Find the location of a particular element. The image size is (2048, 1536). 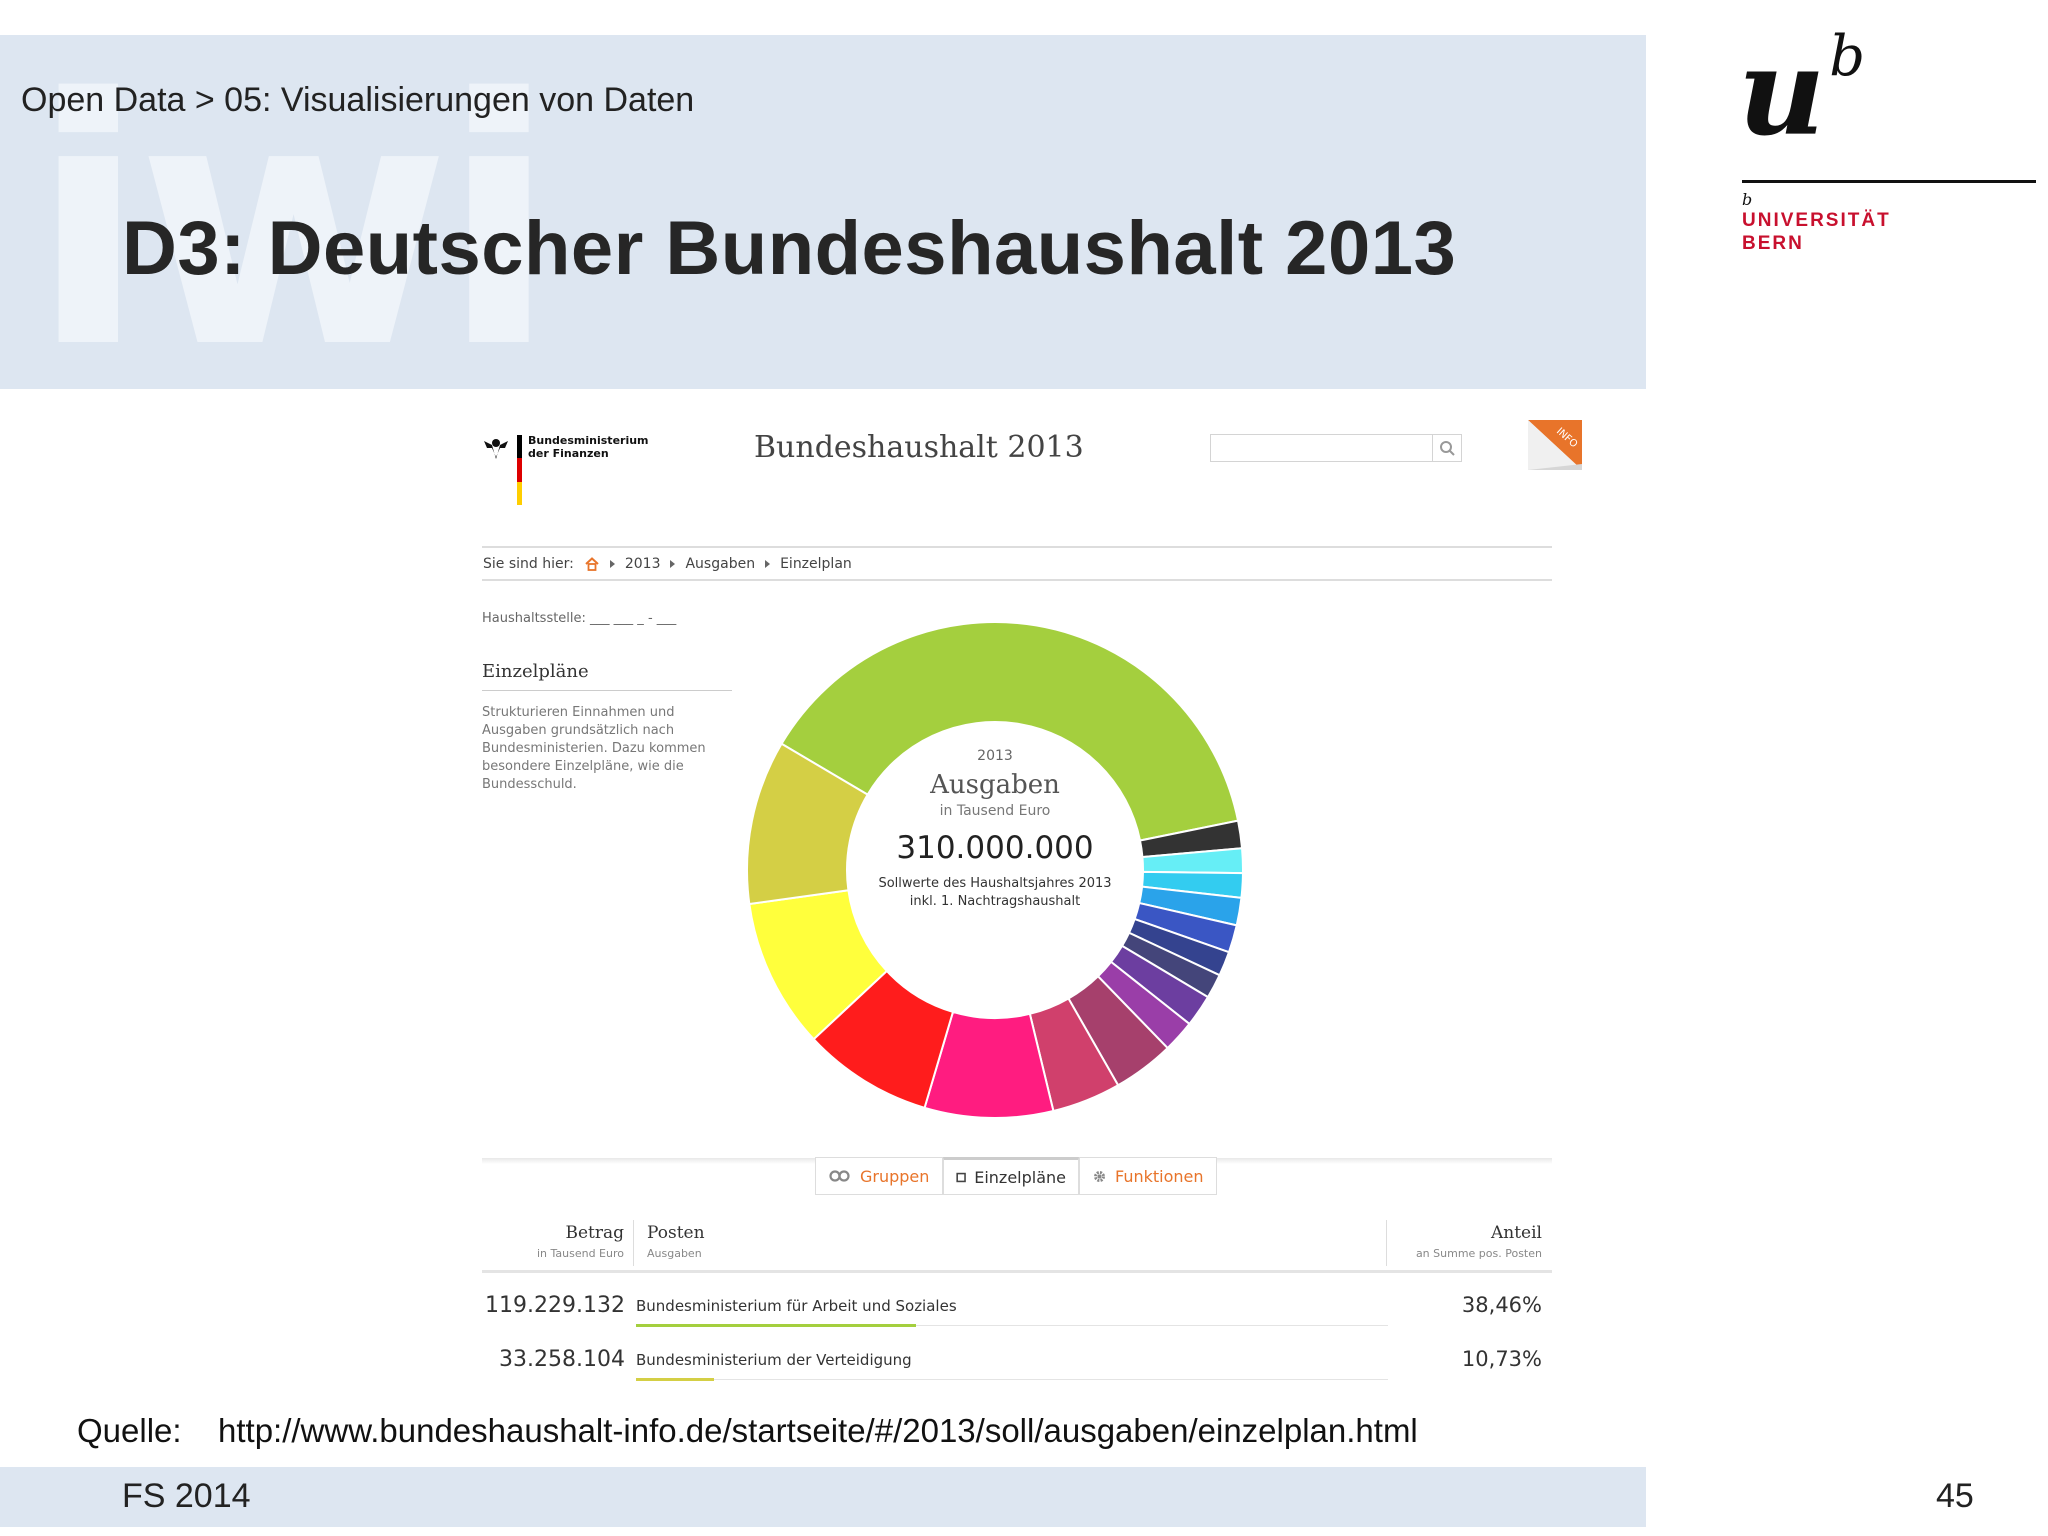

tab-gruppen: Gruppen is located at coordinates (879, 1176).